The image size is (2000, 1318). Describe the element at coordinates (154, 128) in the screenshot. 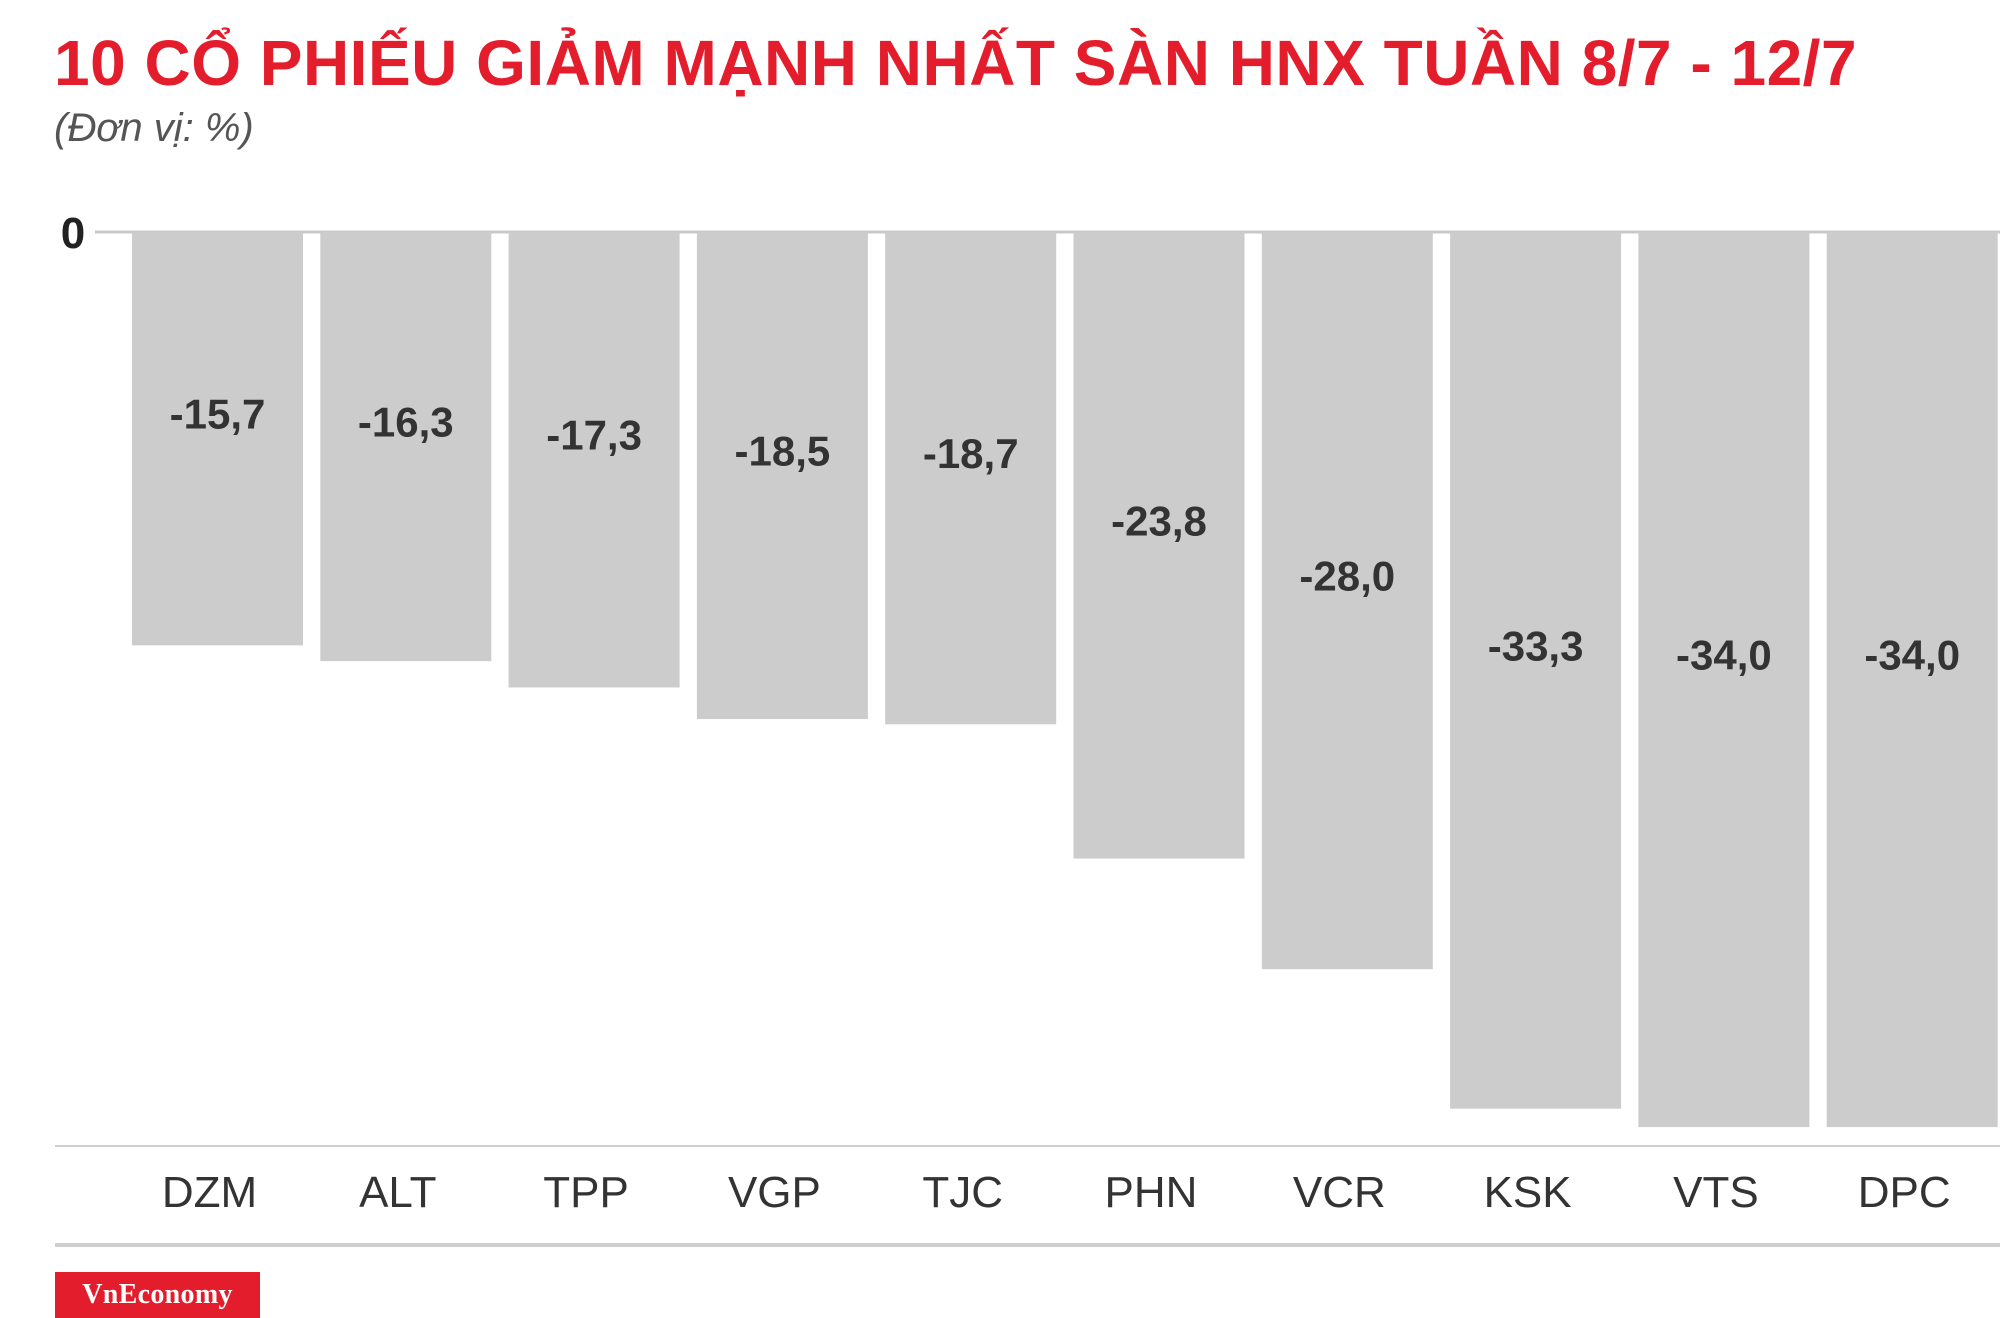

I see `chart-subtitle: (Đơn vị: %)` at that location.